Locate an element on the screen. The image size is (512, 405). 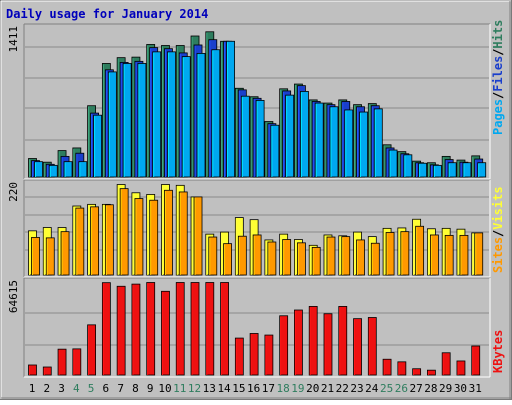
x-tick-day-22: 22 is located at coordinates (342, 388).